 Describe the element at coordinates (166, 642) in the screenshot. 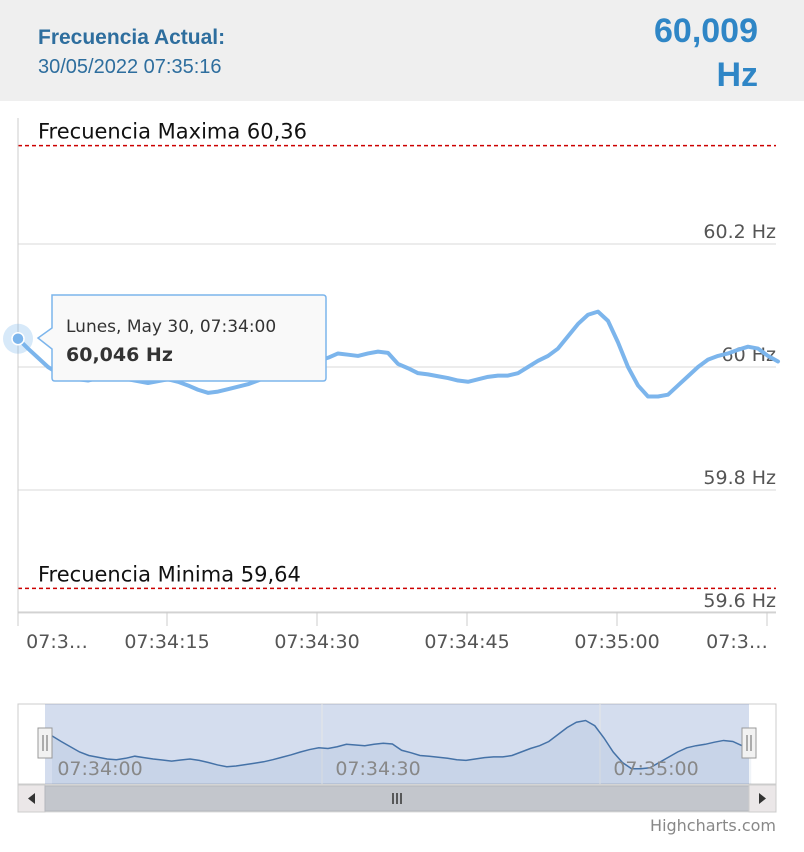

I see `x-tick-label: 07:34:15` at that location.